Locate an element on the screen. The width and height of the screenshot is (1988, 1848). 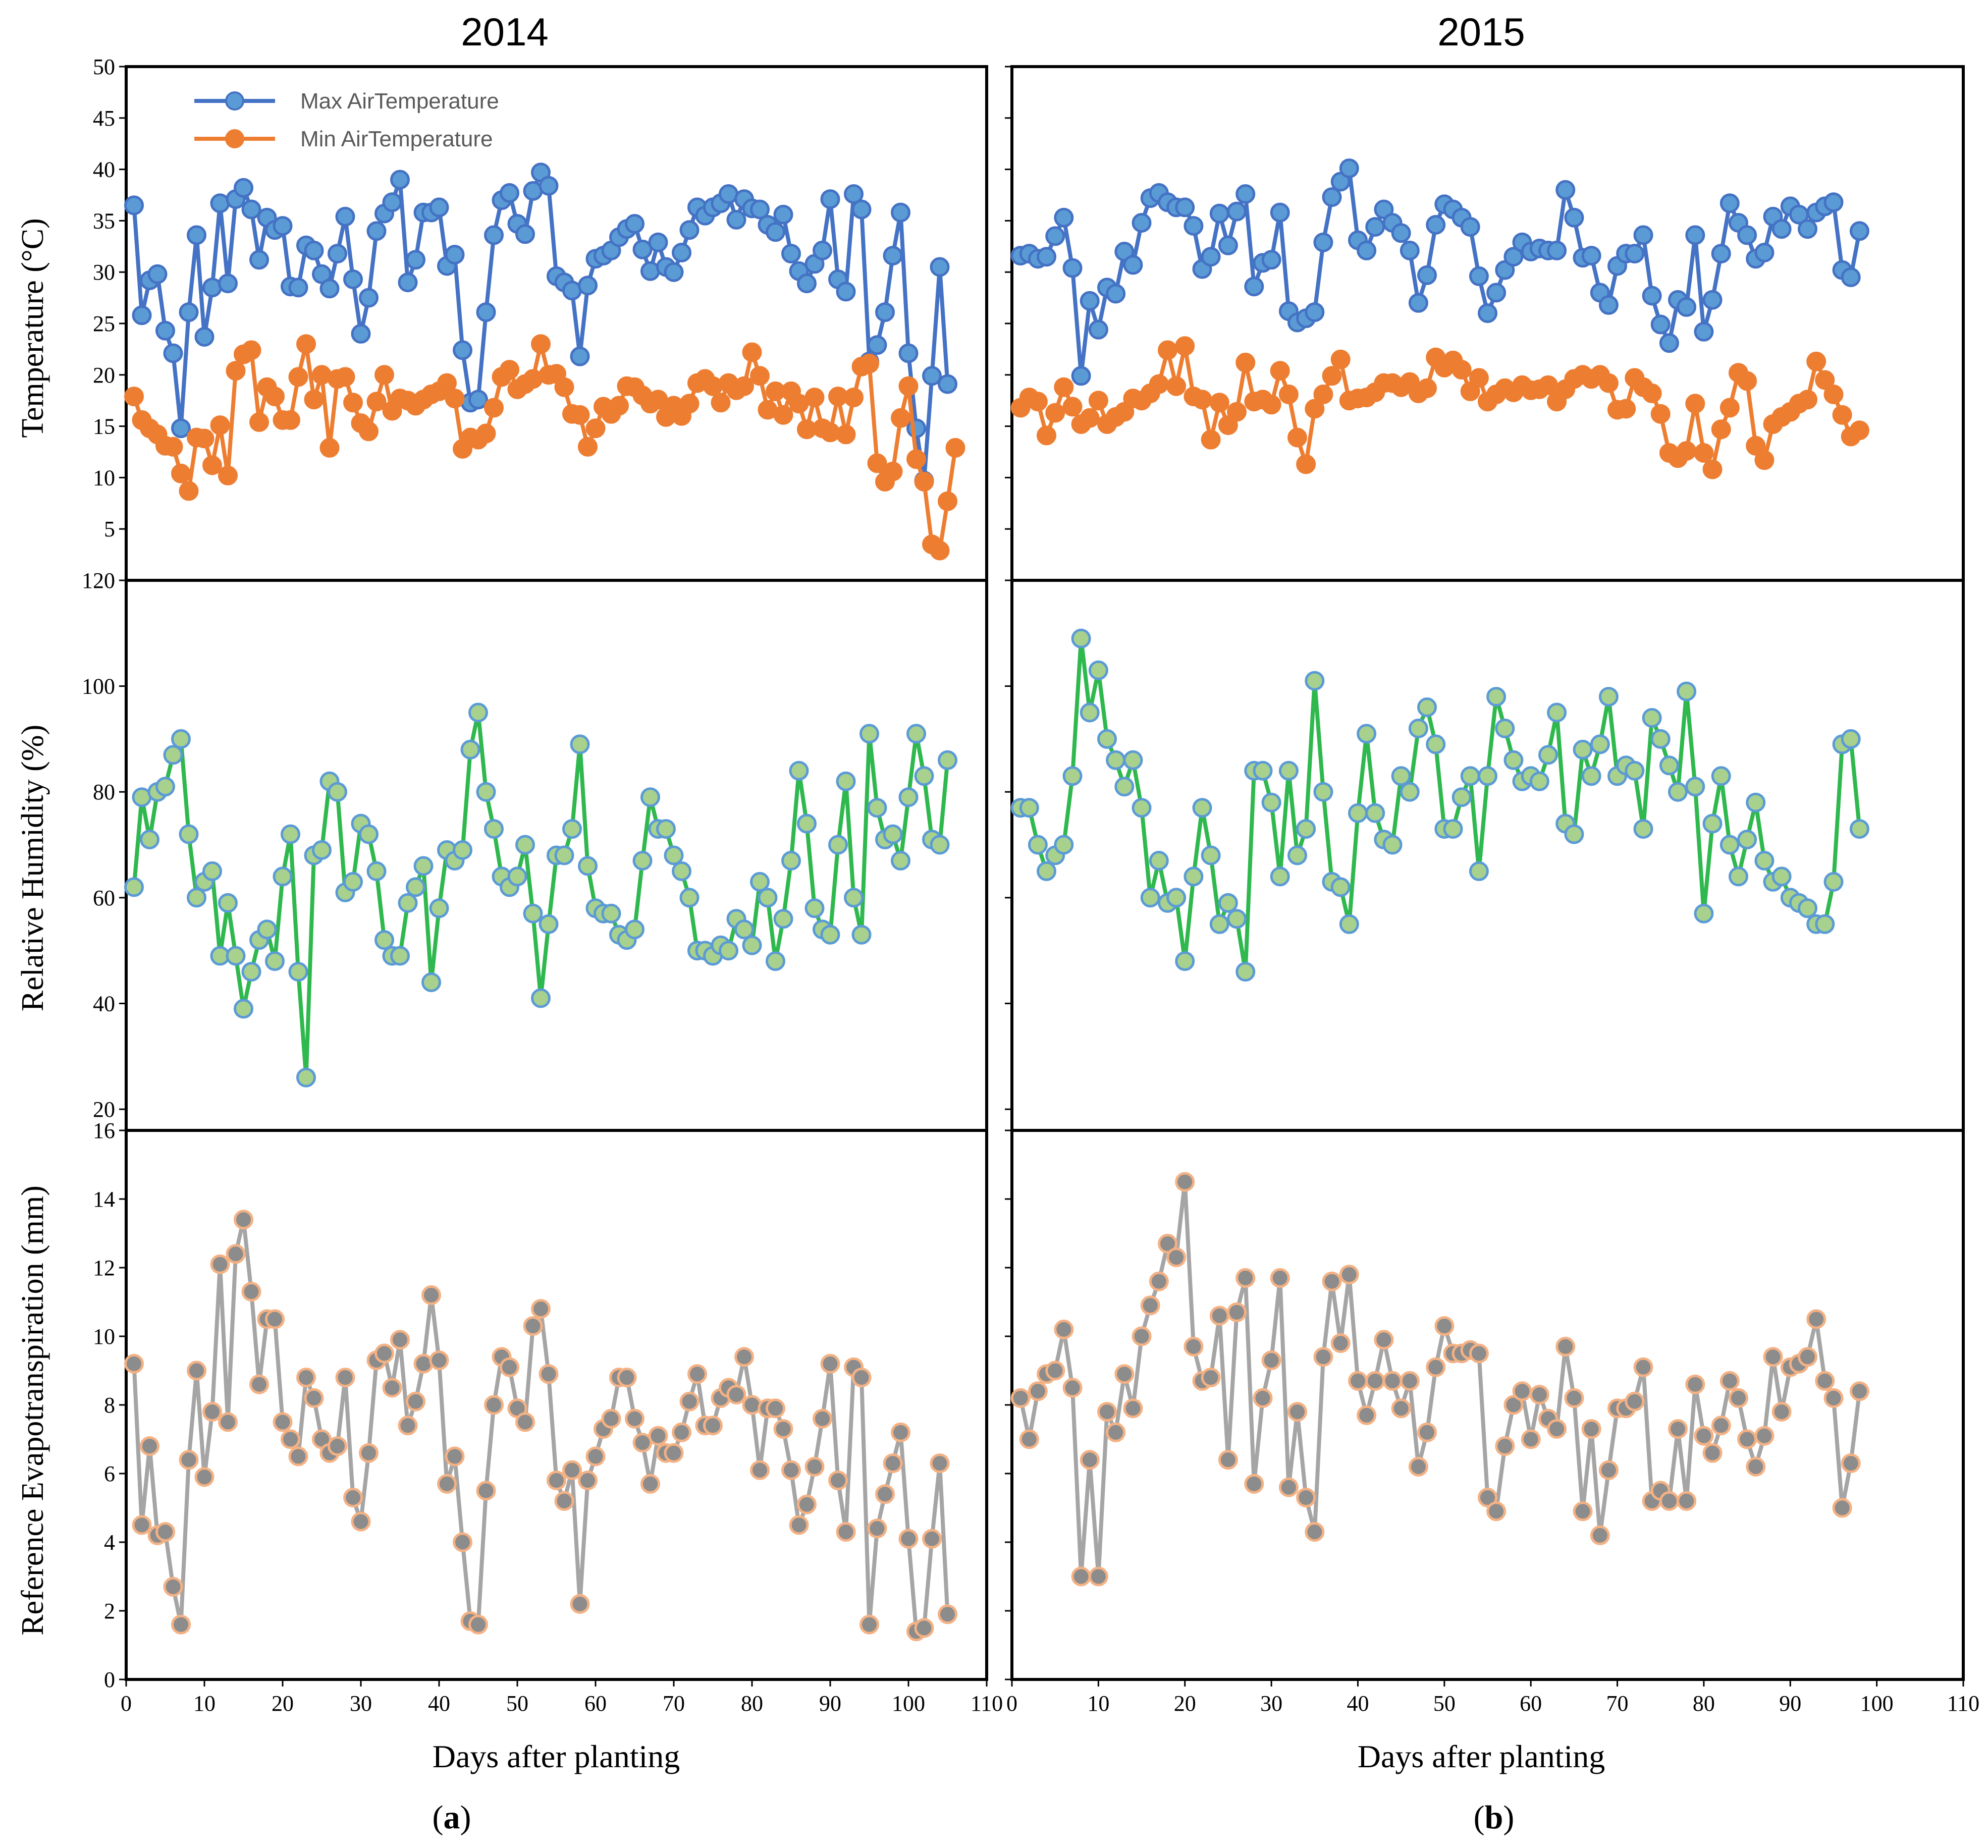
et-2014-y-tick-label: 2 is located at coordinates (110, 1611).